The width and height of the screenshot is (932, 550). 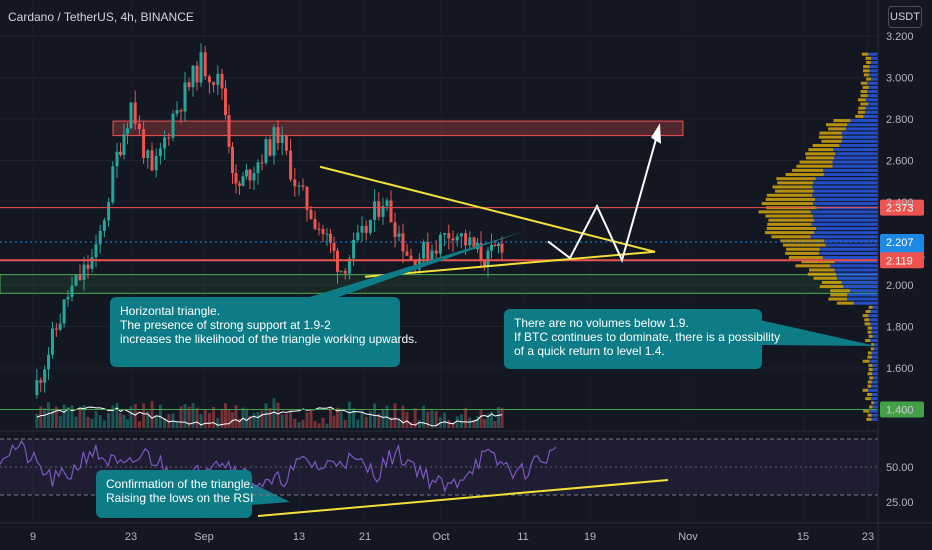 I want to click on triangle-note-line-2: The presence of strong support at 1.9-2, so click(x=225, y=325).